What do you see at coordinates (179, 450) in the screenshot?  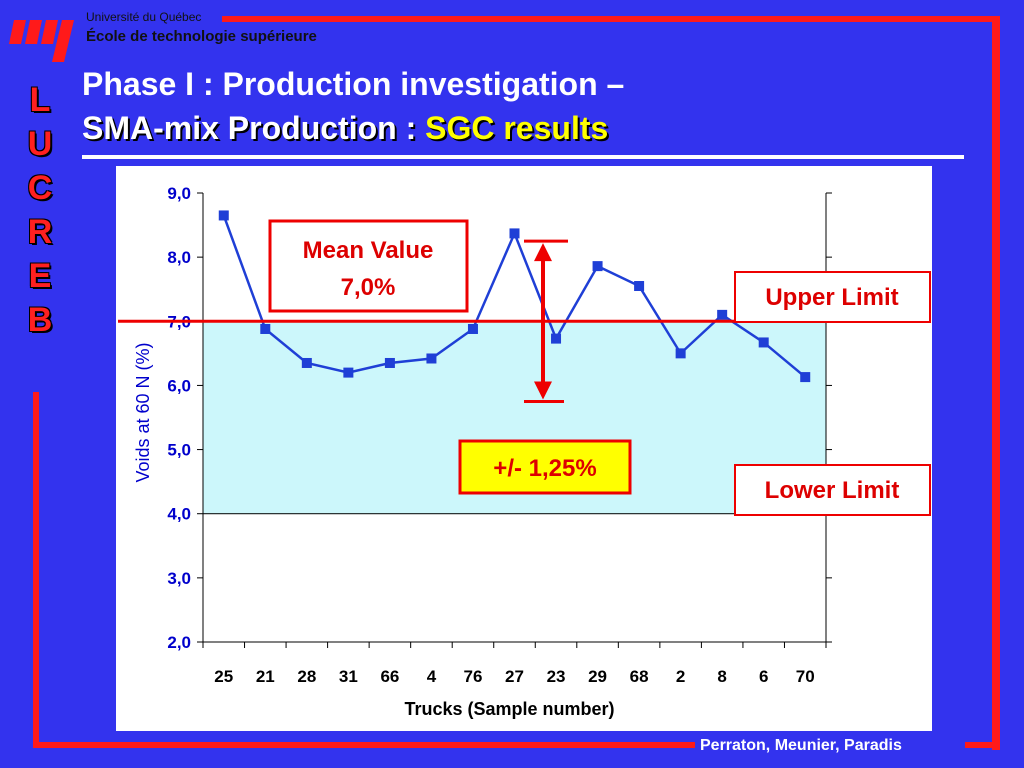 I see `y-tick-label: 5,0` at bounding box center [179, 450].